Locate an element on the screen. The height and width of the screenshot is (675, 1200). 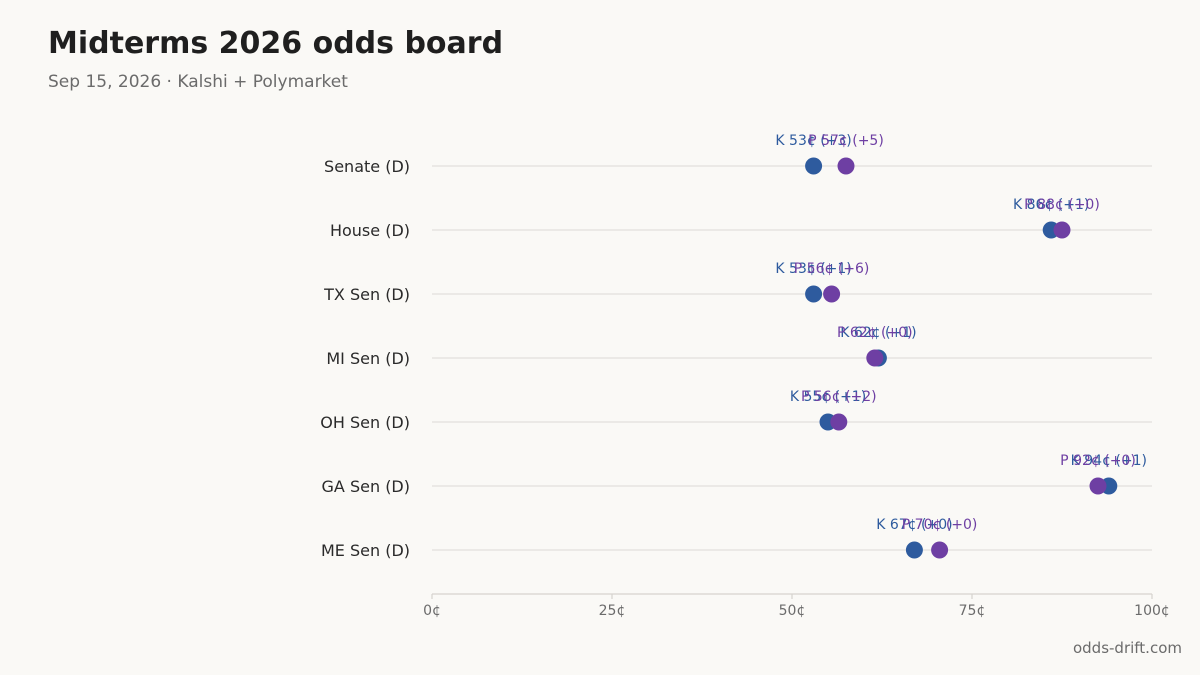
chart-title: Midterms 2026 odds board is located at coordinates (276, 43).